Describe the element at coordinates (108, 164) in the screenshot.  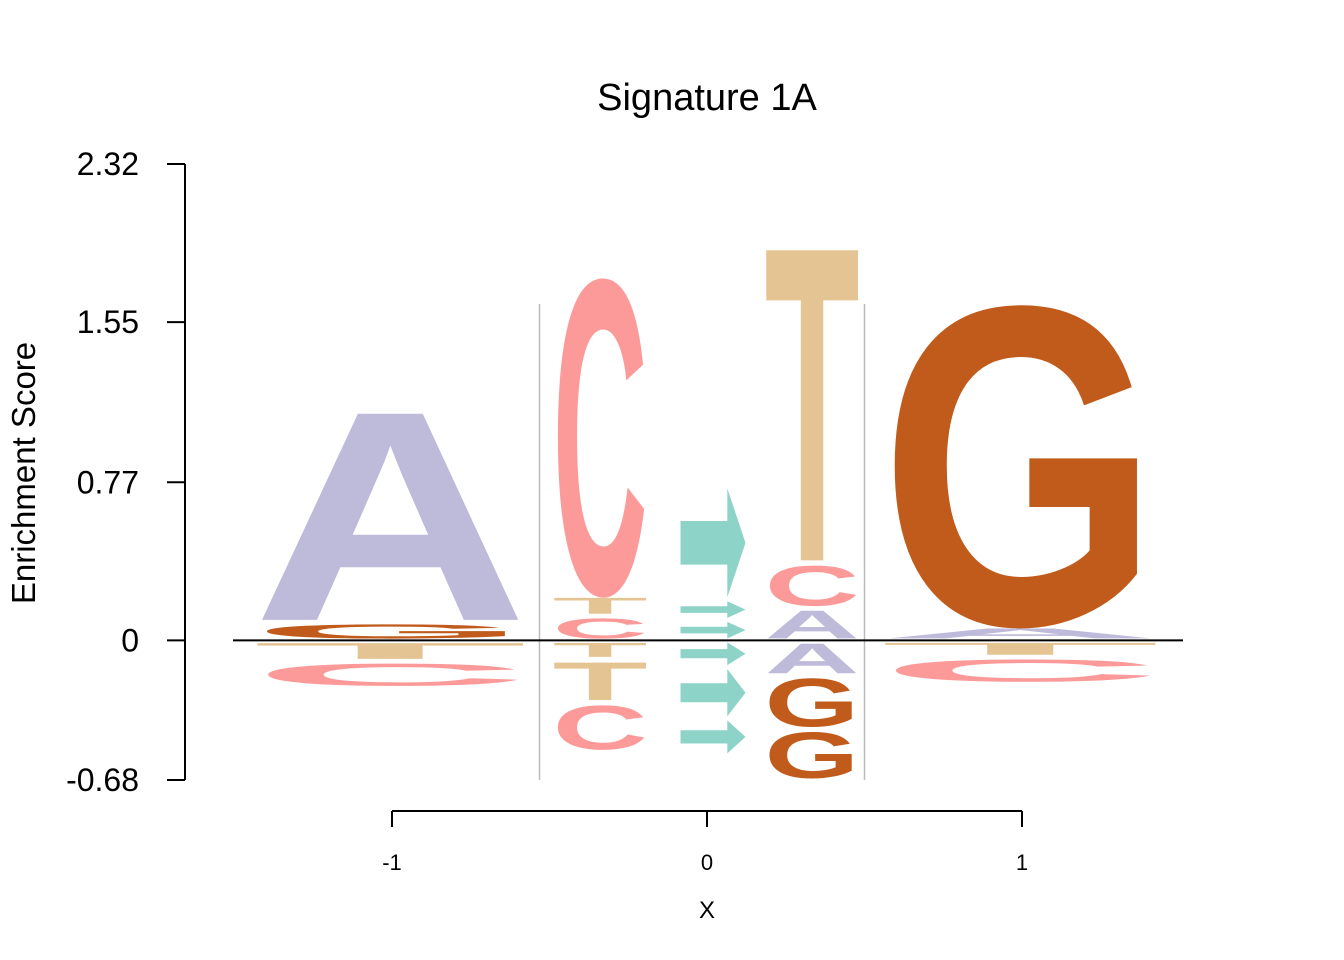
I see `y-tick-label: 2.32` at that location.